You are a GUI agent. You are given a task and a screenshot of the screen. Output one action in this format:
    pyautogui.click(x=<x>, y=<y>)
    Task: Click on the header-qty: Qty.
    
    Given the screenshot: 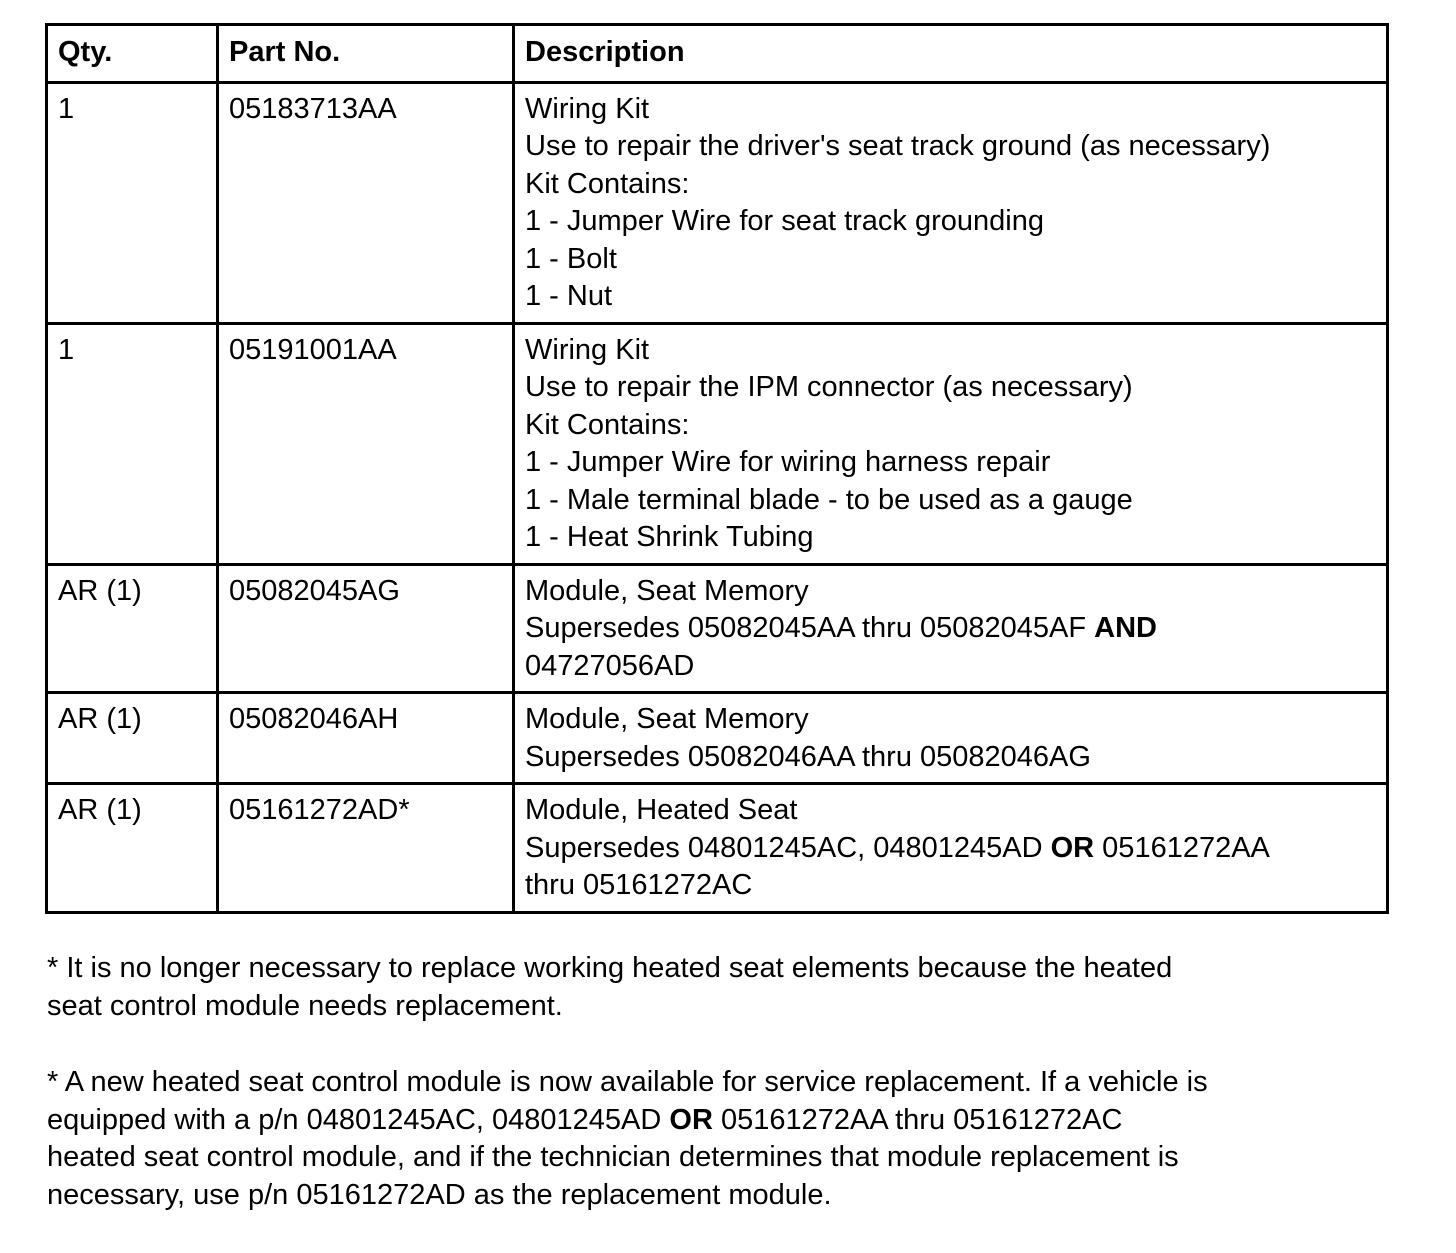 What is the action you would take?
    pyautogui.click(x=132, y=53)
    